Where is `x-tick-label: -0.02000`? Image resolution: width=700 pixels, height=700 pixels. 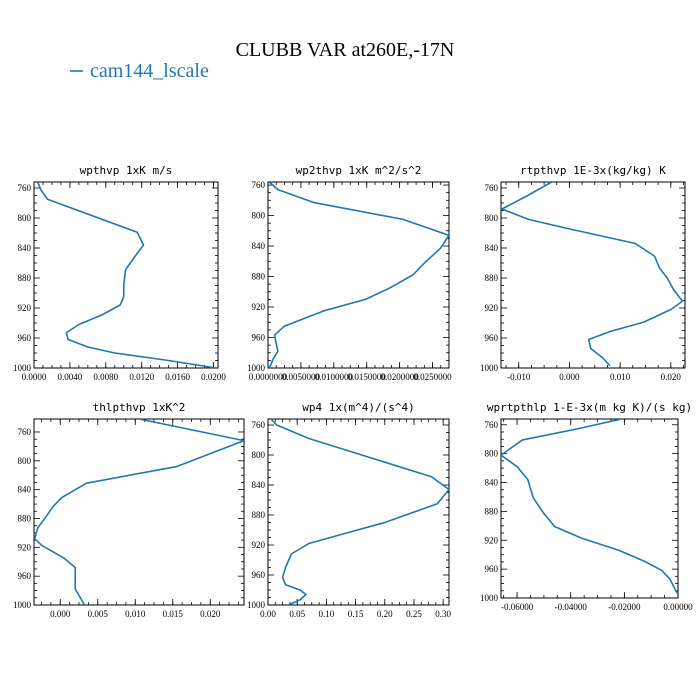 x-tick-label: -0.02000 is located at coordinates (624, 607).